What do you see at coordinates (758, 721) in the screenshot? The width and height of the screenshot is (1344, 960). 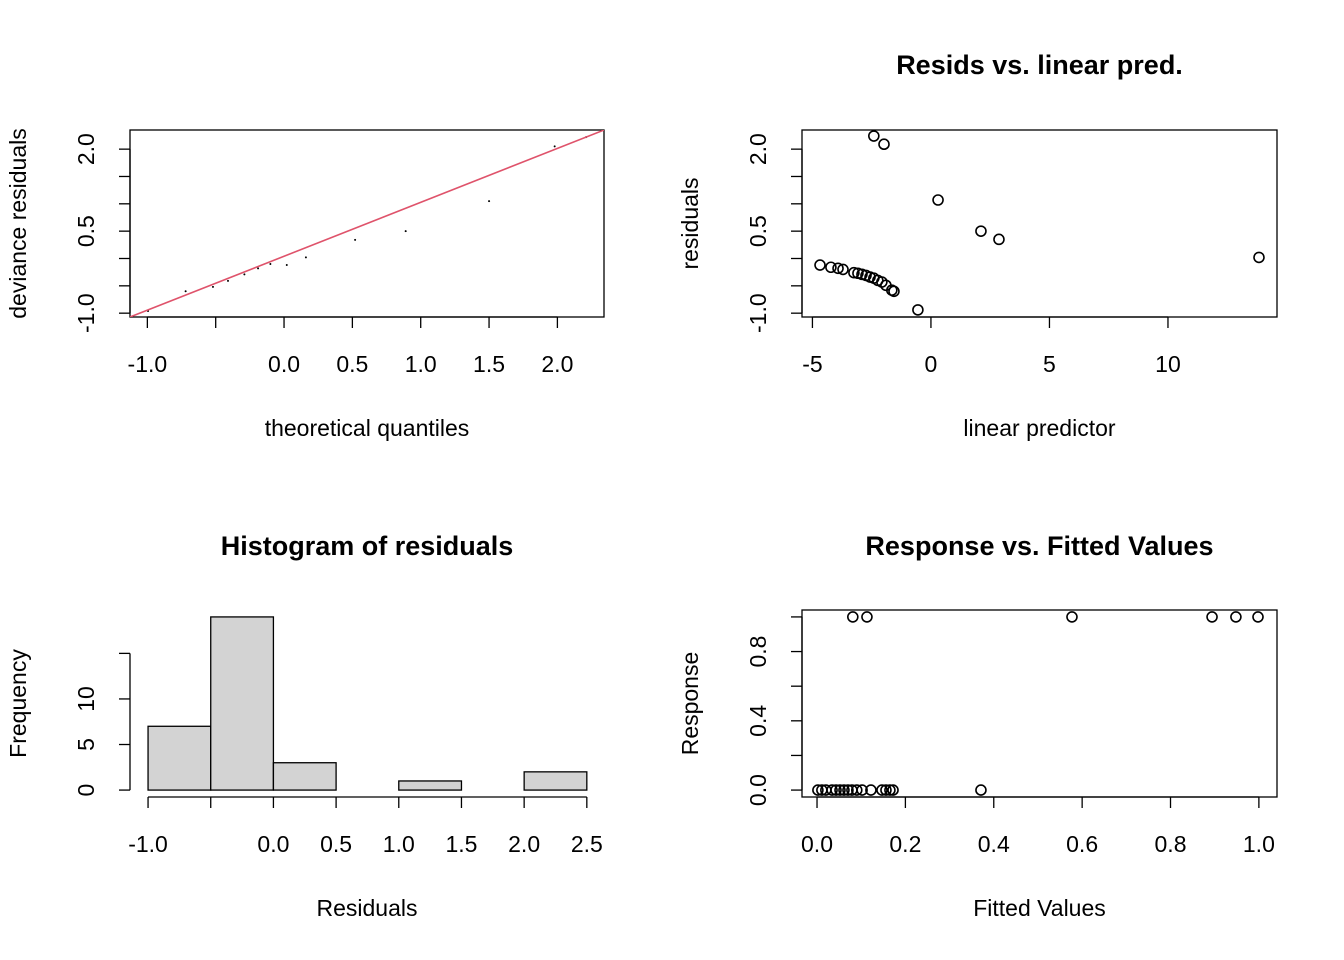 I see `y-tick-label: 0.4` at bounding box center [758, 721].